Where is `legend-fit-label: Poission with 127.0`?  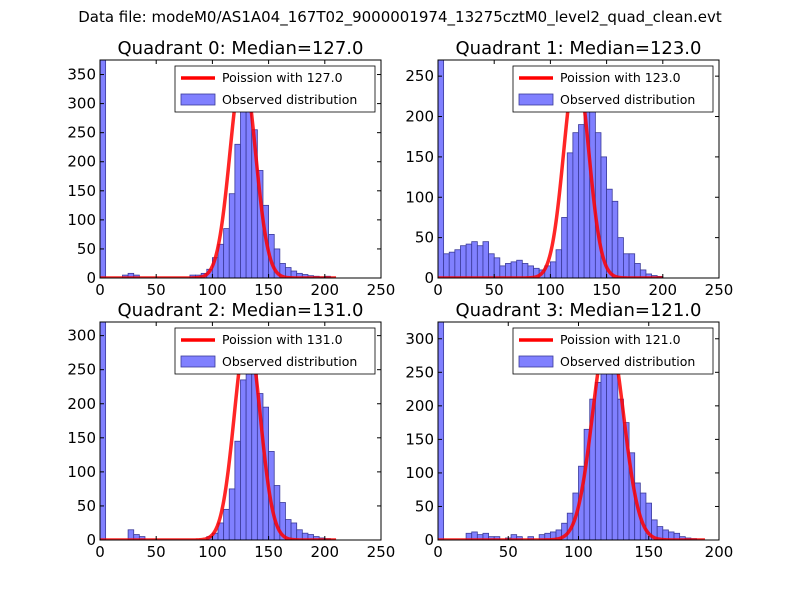
legend-fit-label: Poission with 127.0 is located at coordinates (282, 77).